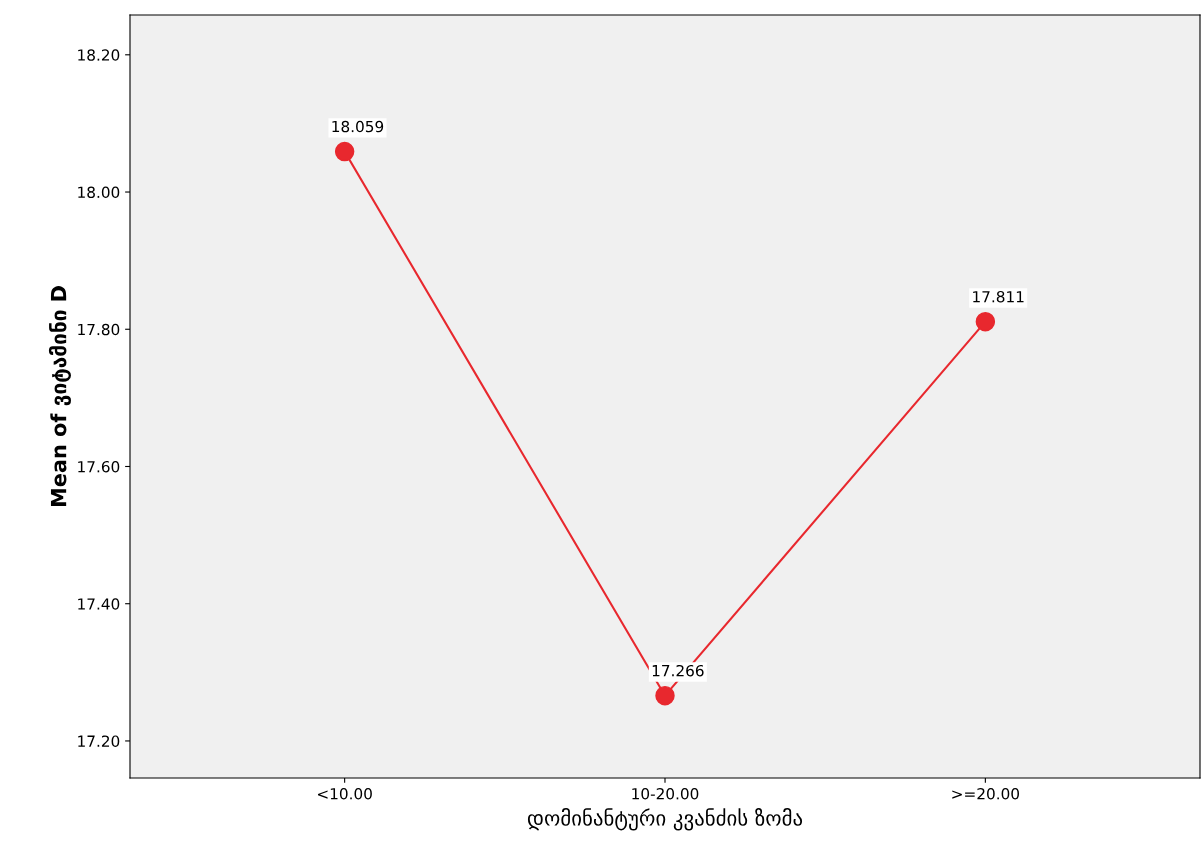 This screenshot has height=866, width=1202. I want to click on y-tick-label: 17.60, so click(99, 466).